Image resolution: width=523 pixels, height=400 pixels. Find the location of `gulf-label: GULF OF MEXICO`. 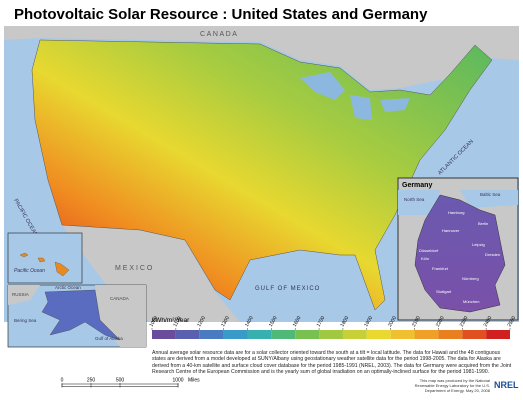

gulf-label: GULF OF MEXICO is located at coordinates (287, 289).